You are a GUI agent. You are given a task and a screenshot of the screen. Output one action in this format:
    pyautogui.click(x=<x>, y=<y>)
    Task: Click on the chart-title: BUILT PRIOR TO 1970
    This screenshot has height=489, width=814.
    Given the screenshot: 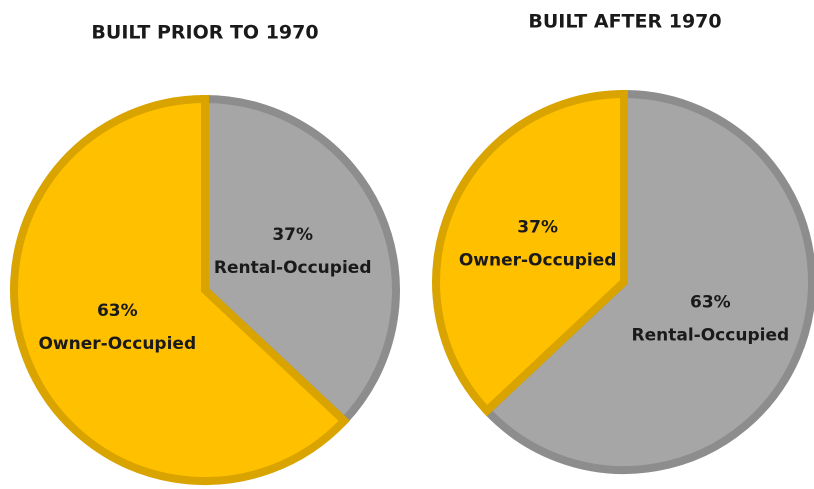 What is the action you would take?
    pyautogui.click(x=204, y=33)
    